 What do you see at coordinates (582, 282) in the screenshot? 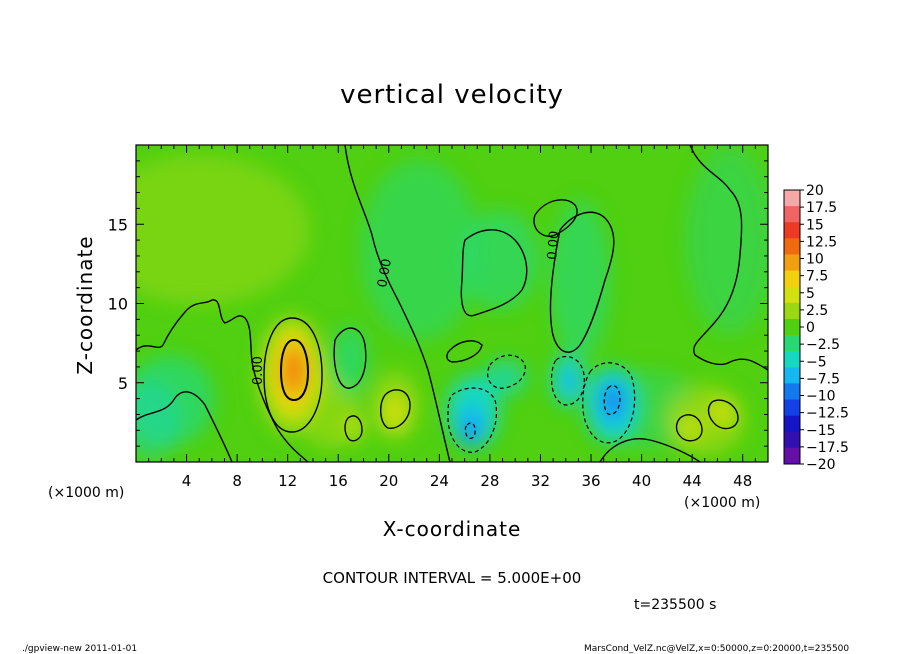
I see `zero-contour-cell-b` at bounding box center [582, 282].